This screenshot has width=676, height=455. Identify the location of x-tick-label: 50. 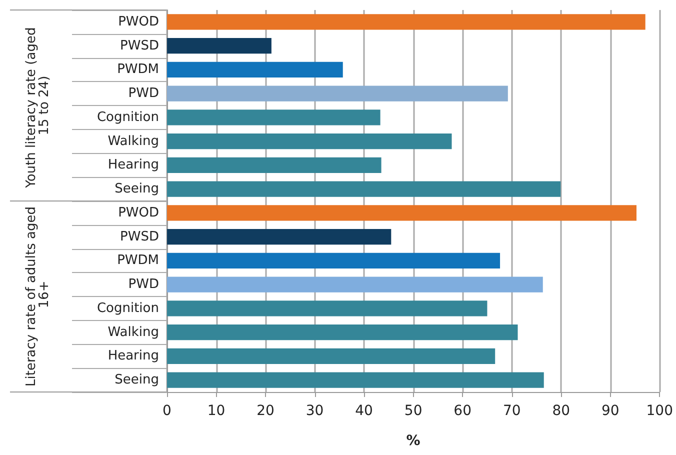
(413, 411).